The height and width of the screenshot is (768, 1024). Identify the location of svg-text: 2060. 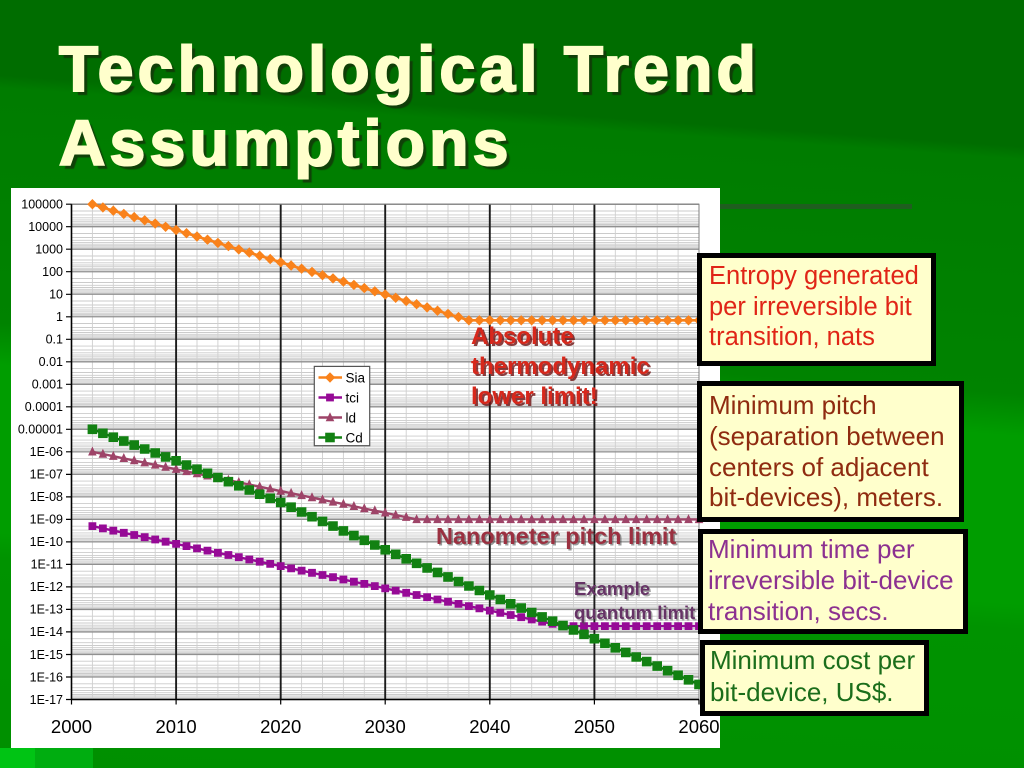
(698, 726).